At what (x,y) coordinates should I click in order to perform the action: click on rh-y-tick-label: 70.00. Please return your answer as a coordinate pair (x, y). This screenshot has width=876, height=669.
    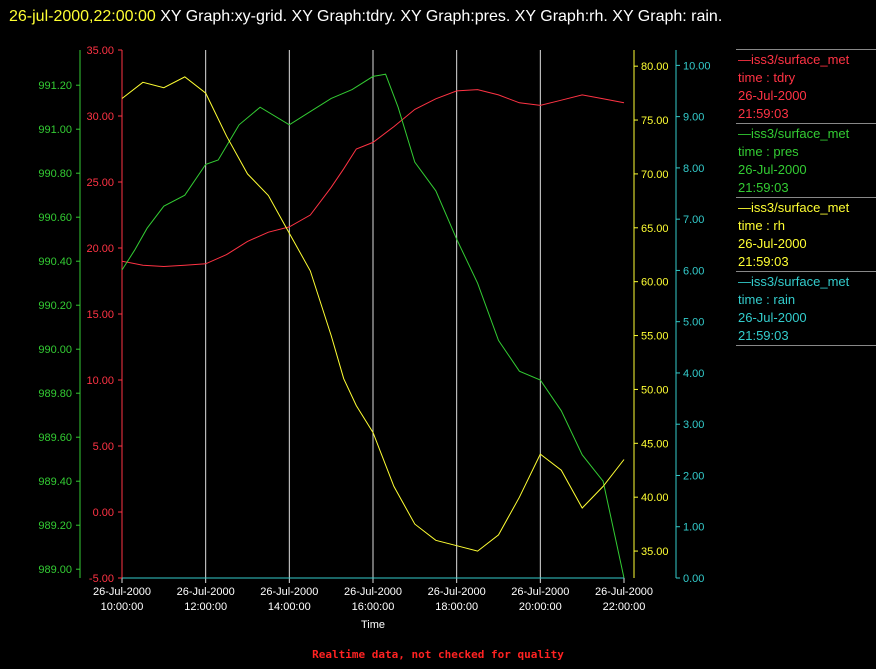
    Looking at the image, I should click on (655, 175).